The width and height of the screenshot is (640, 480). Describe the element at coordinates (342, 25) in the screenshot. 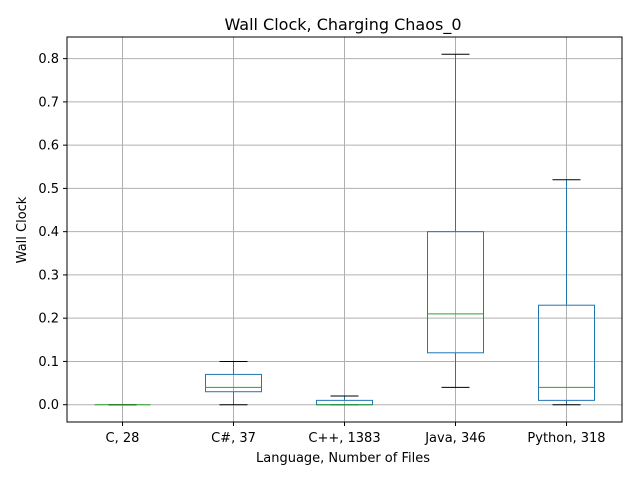

I see `chart-title: Wall Clock, Charging Chaos_0` at that location.